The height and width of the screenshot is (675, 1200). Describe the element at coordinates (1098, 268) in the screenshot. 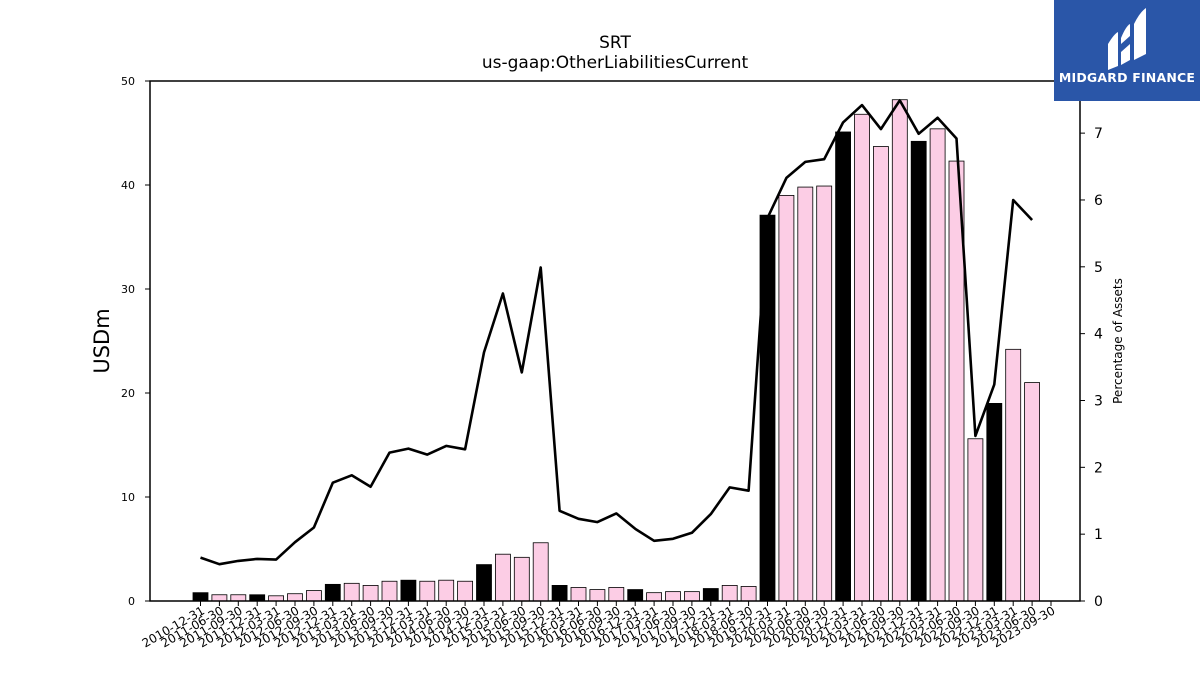

I see `y2-tick-label: 5` at that location.